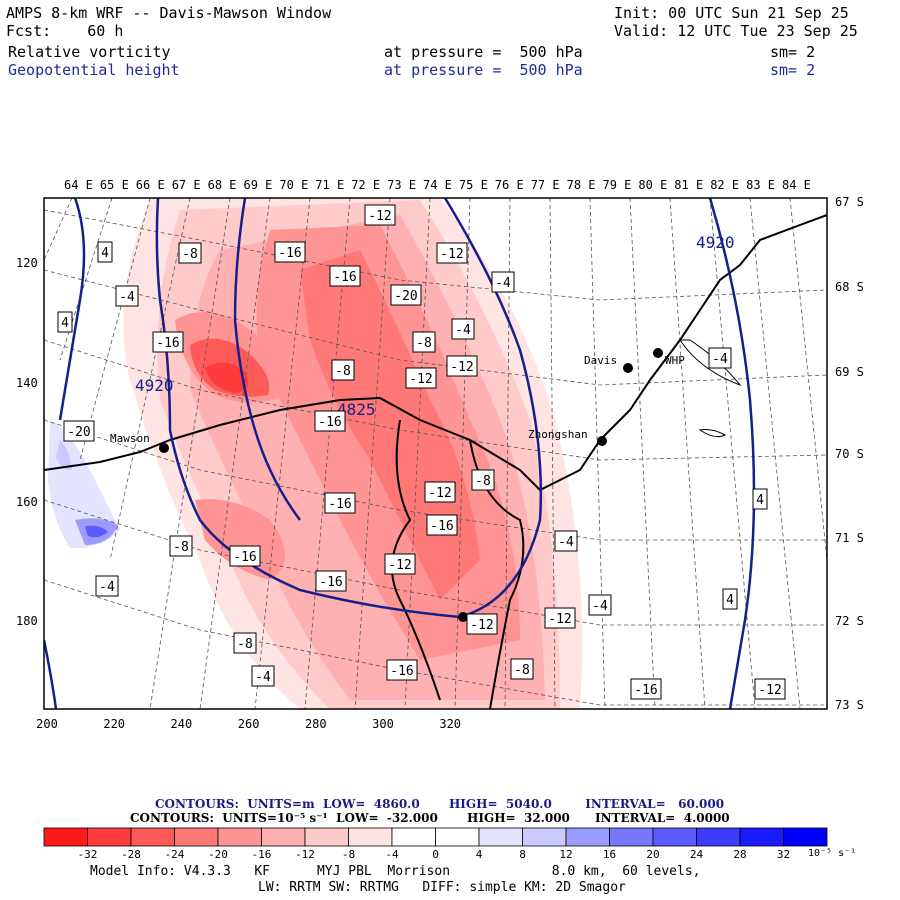 The height and width of the screenshot is (900, 900). Describe the element at coordinates (628, 368) in the screenshot. I see `davis-station-marker` at that location.